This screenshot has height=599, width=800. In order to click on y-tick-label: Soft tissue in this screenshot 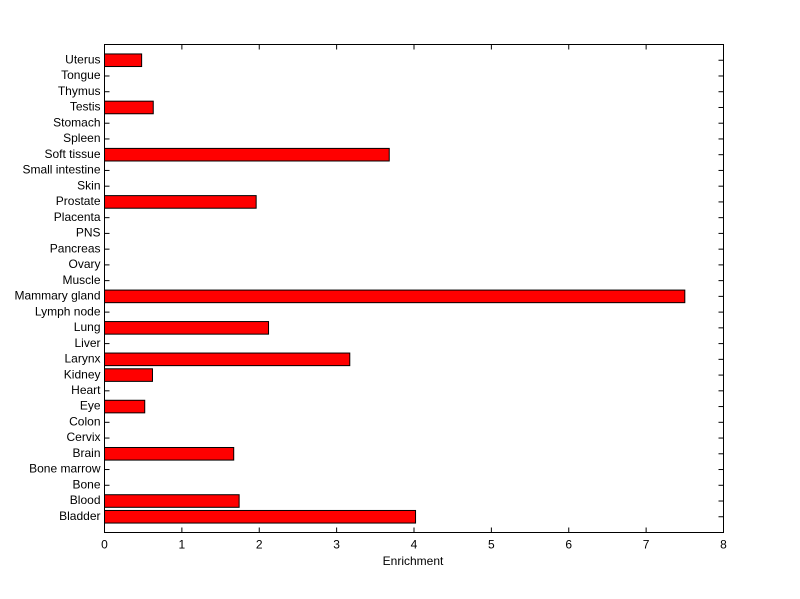, I will do `click(72, 154)`.